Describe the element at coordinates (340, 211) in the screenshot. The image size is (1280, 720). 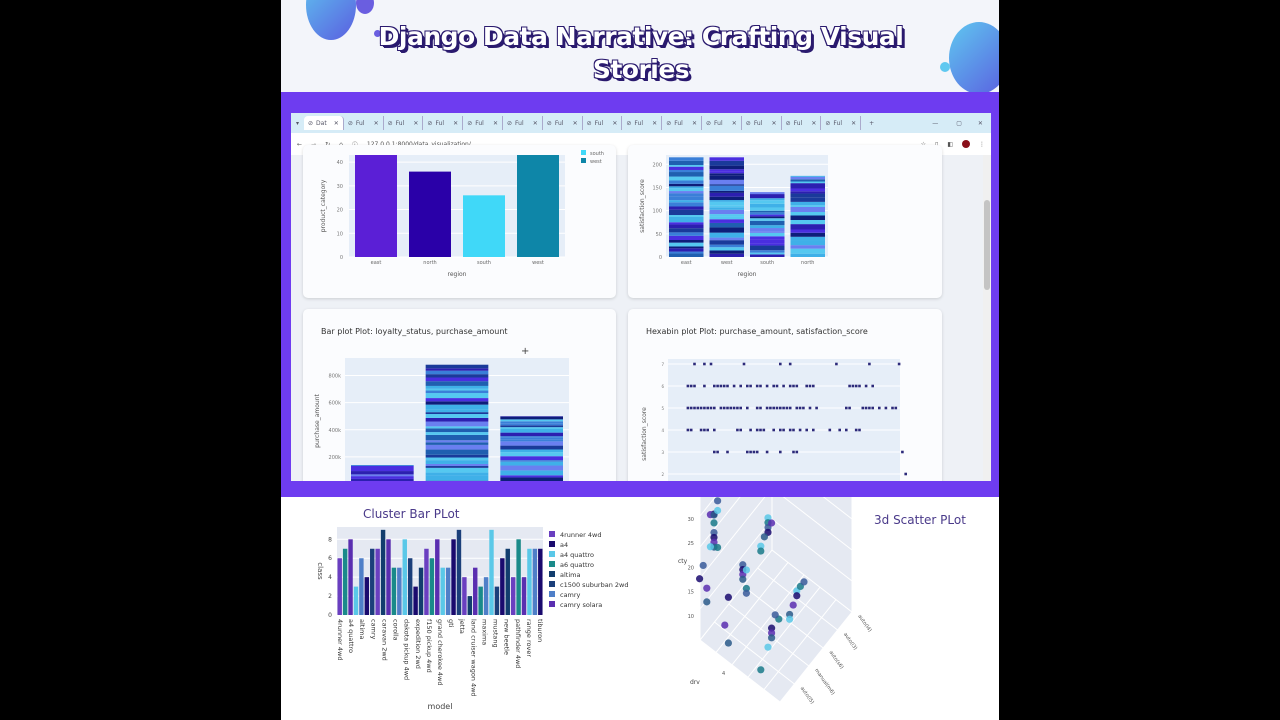
I see `y-tick-label: 20` at that location.